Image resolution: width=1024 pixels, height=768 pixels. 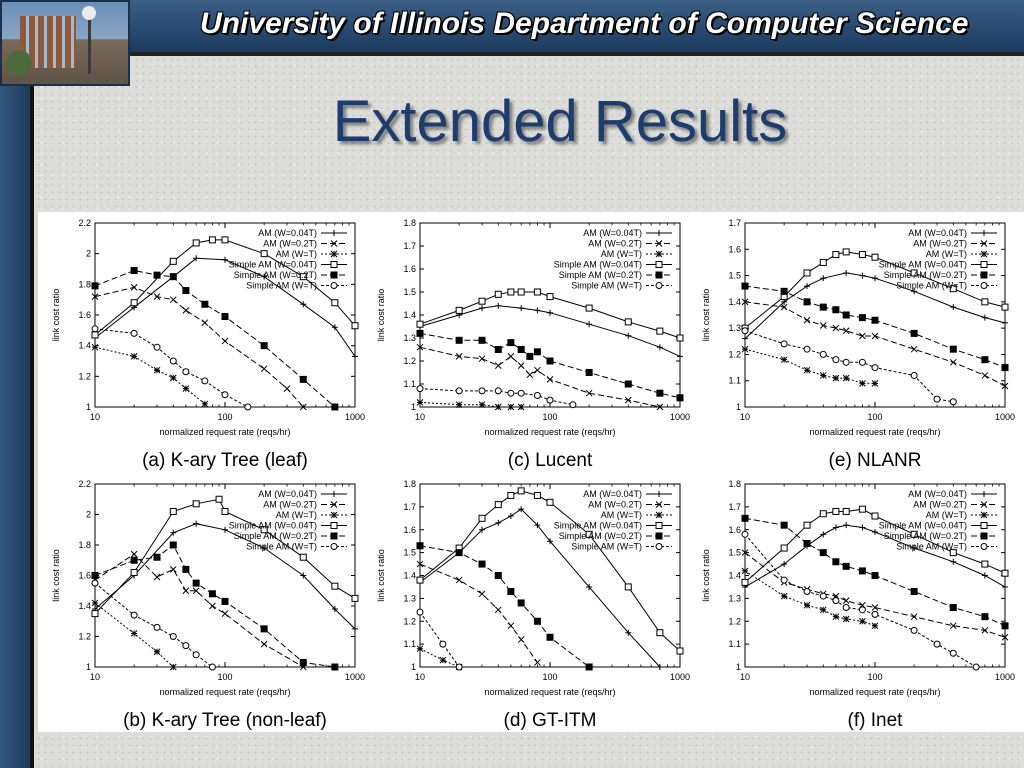 What do you see at coordinates (95, 677) in the screenshot?
I see `x-tick-label: 10` at bounding box center [95, 677].